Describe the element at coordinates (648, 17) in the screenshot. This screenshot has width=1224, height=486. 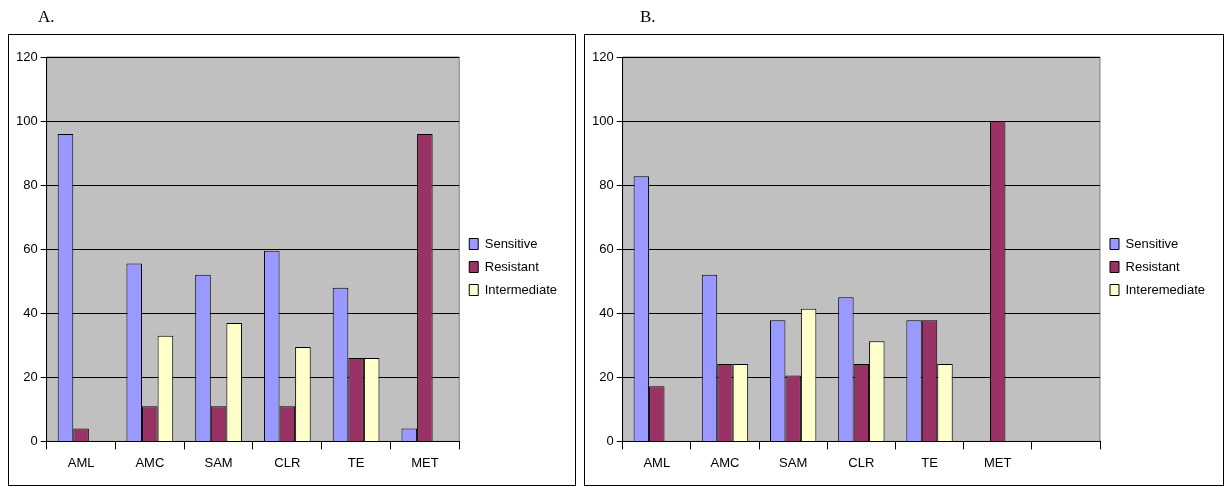
I see `chart-title: B.` at that location.